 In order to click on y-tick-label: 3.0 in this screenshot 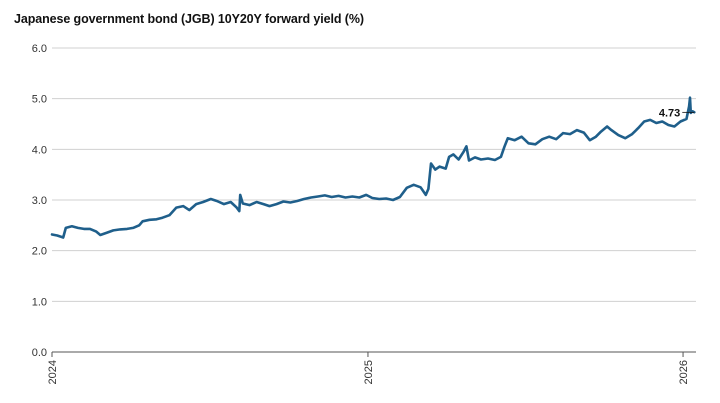, I will do `click(39, 201)`.